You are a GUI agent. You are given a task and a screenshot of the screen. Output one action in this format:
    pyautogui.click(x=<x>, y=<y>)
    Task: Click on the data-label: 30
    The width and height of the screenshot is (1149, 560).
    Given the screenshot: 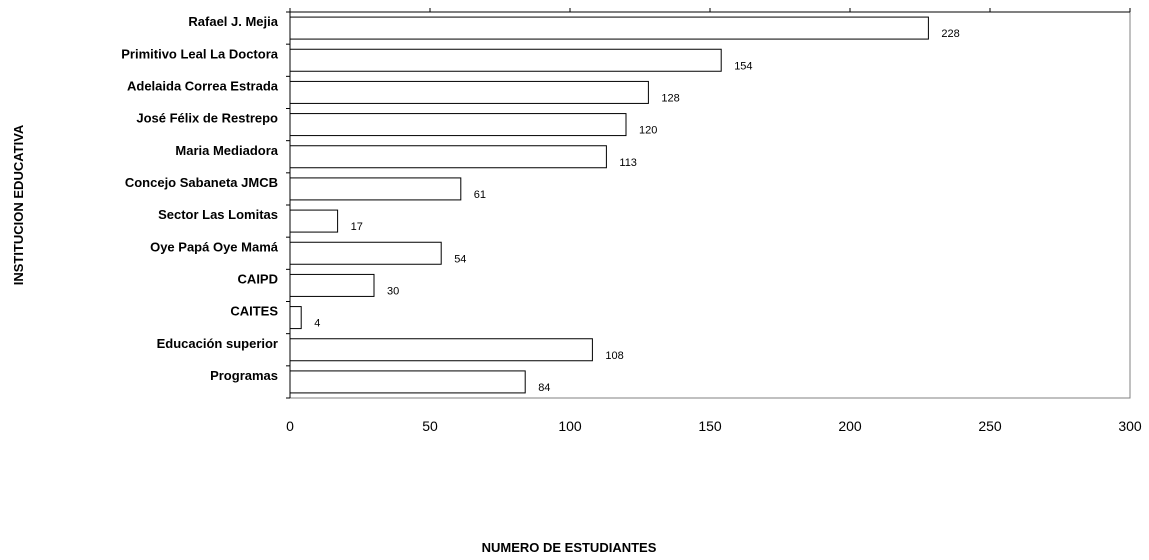 What is the action you would take?
    pyautogui.click(x=393, y=291)
    